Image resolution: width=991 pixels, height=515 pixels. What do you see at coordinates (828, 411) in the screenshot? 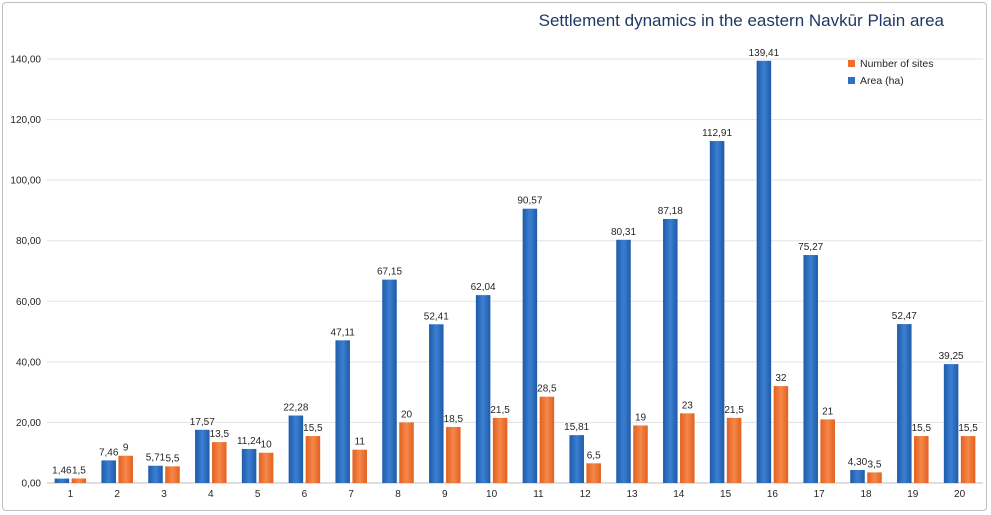
I see `data-label: 21` at bounding box center [828, 411].